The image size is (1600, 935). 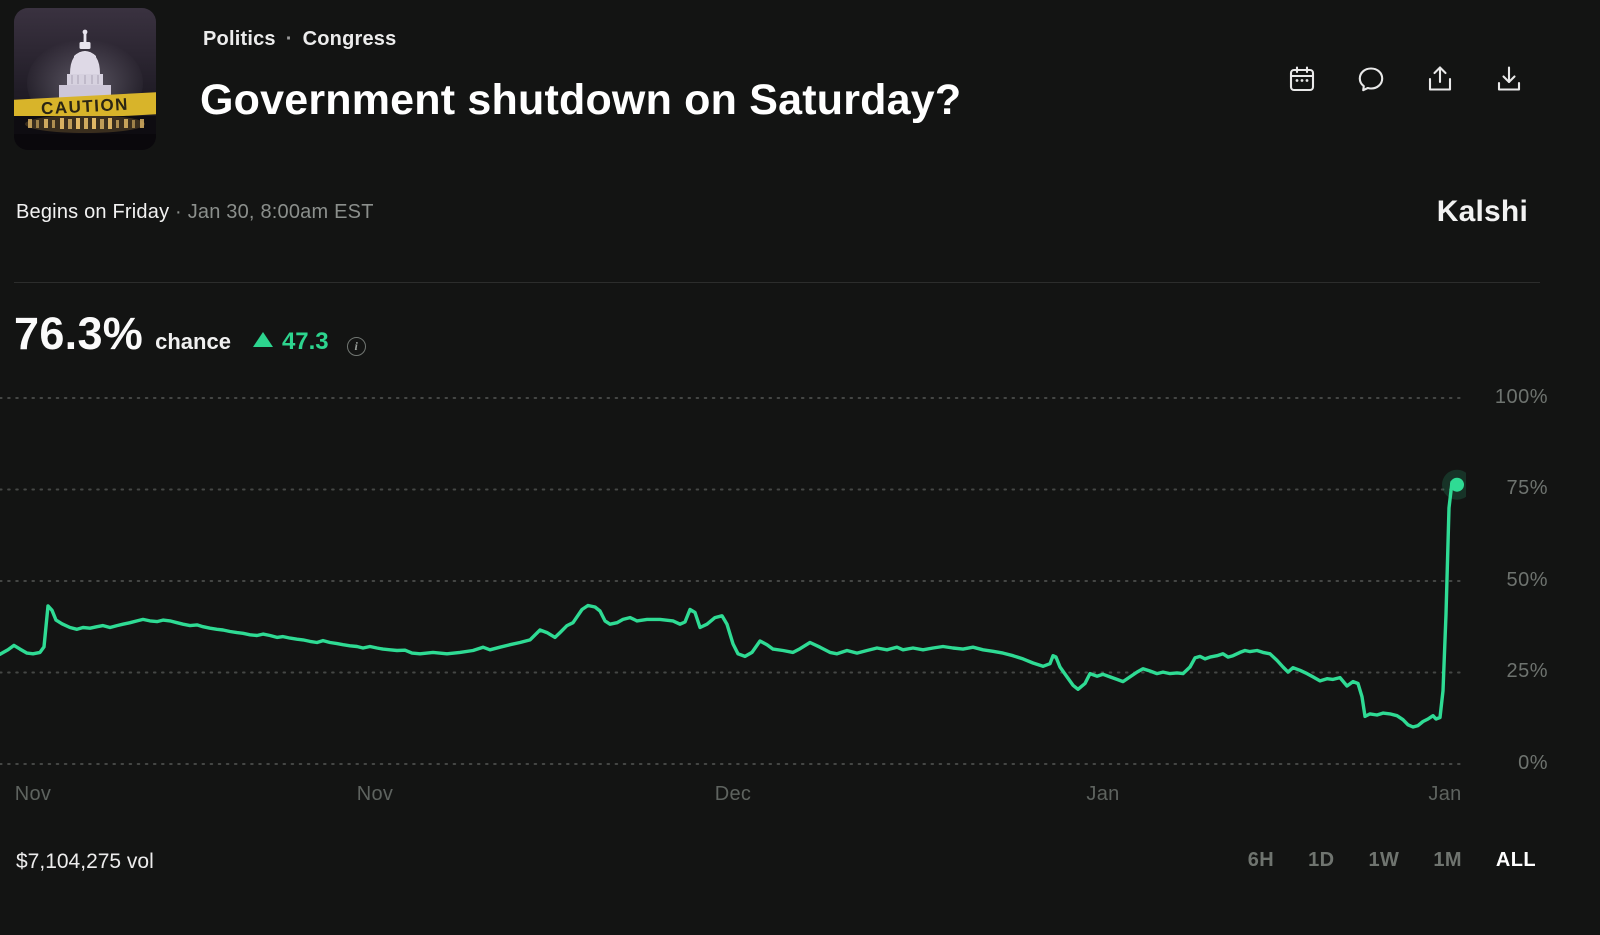 What do you see at coordinates (349, 39) in the screenshot?
I see `breadcrumb-subcategory: Congress` at bounding box center [349, 39].